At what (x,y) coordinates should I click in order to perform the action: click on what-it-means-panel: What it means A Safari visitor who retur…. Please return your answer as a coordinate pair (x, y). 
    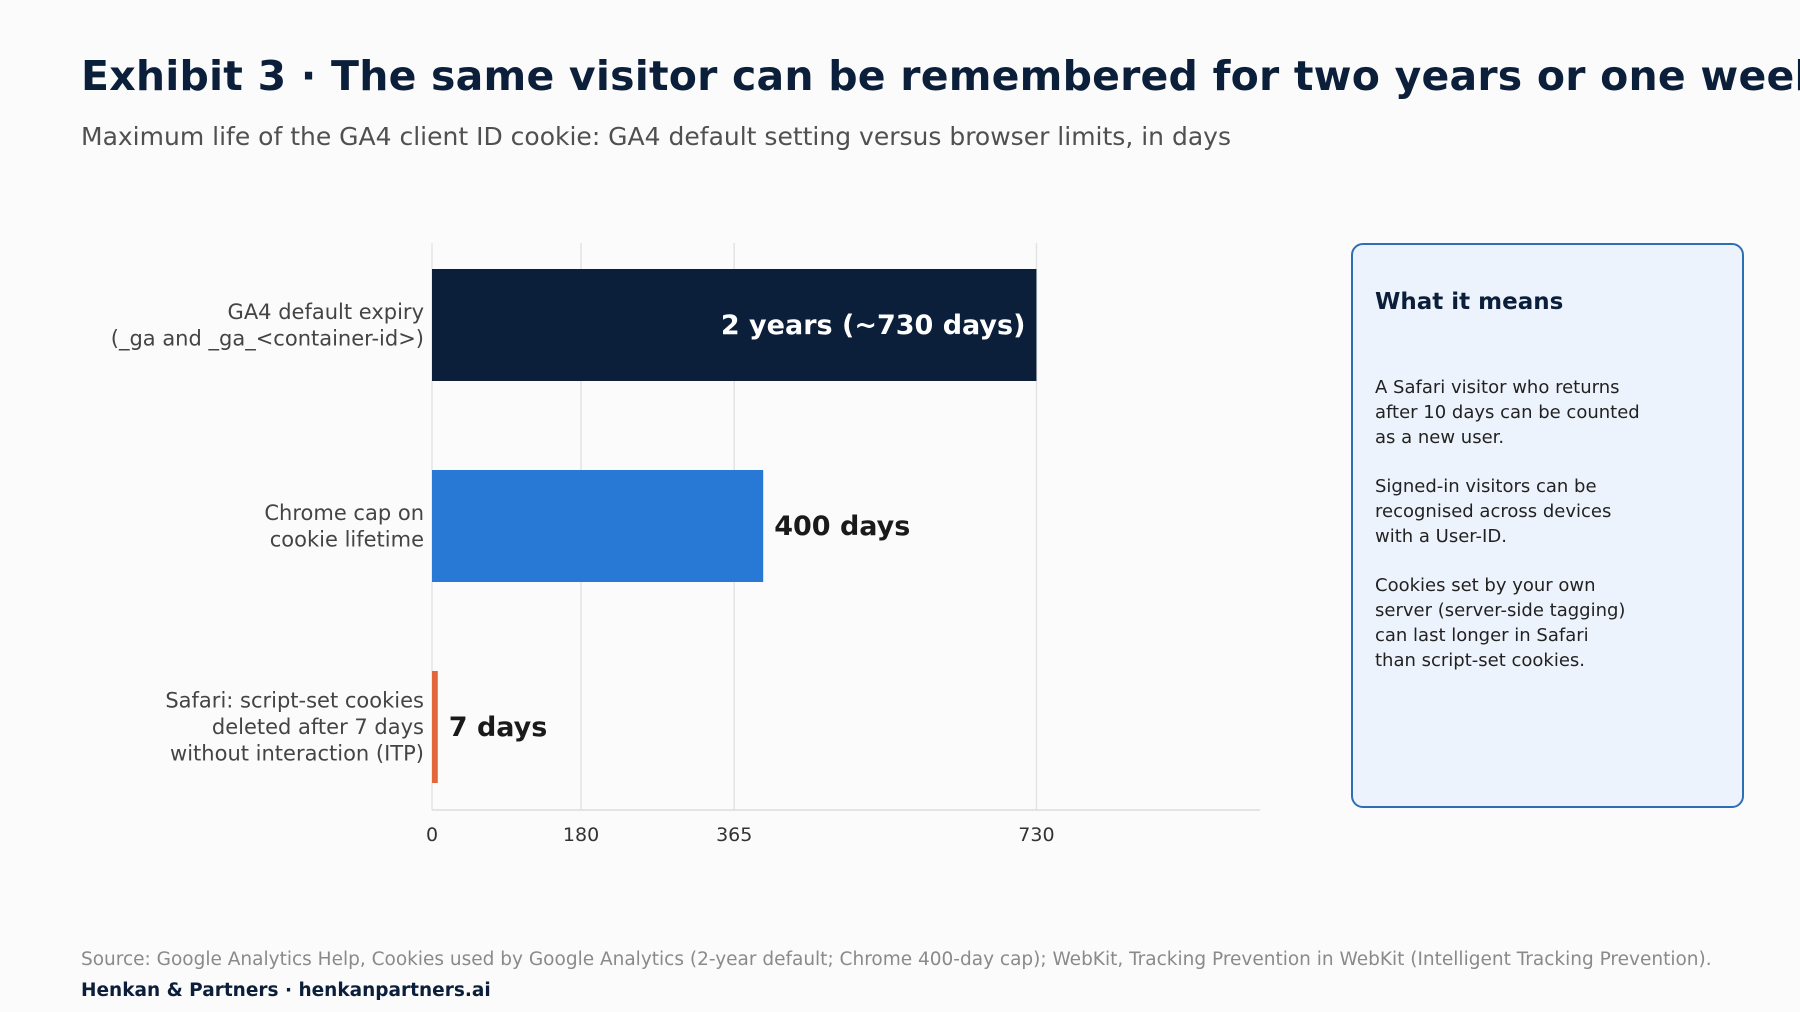
    Looking at the image, I should click on (1547, 525).